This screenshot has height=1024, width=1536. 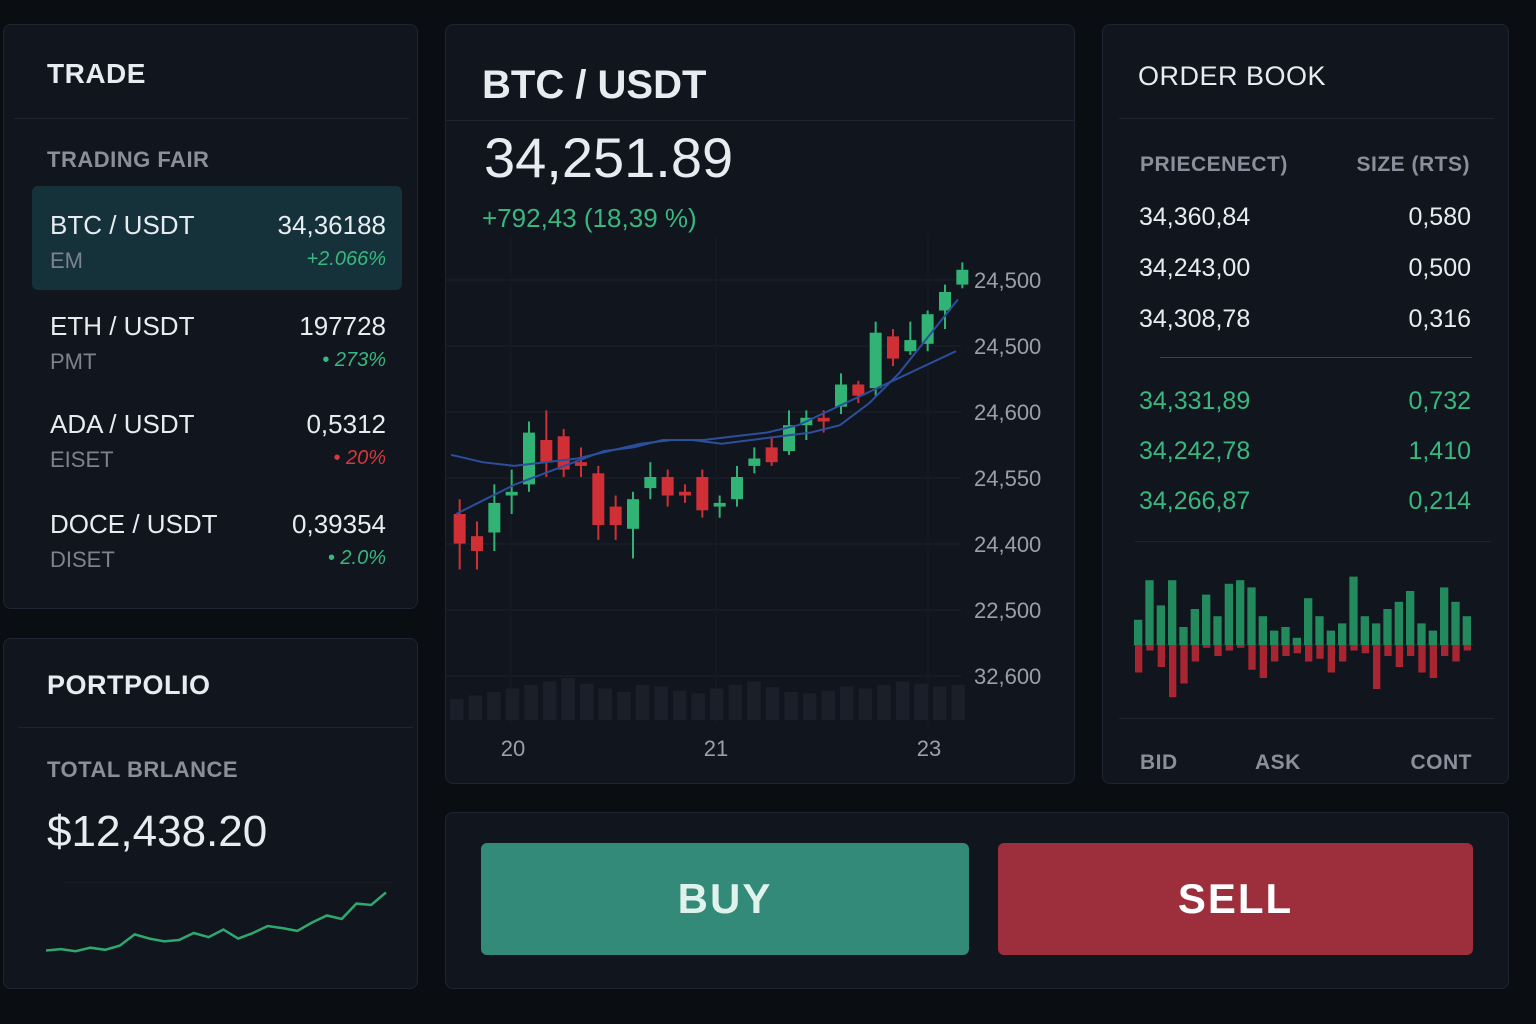 What do you see at coordinates (96, 73) in the screenshot?
I see `trade-title: TRADE` at bounding box center [96, 73].